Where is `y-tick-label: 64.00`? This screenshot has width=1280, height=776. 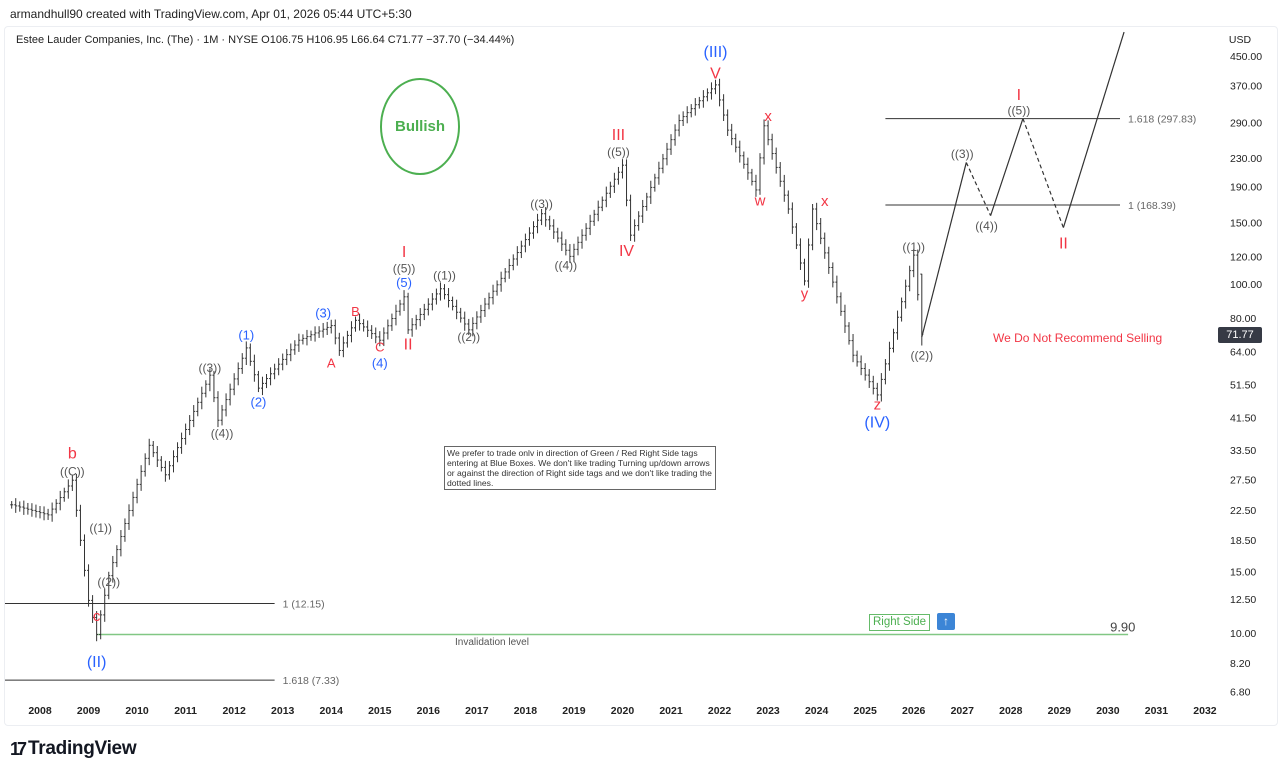 y-tick-label: 64.00 is located at coordinates (1243, 353).